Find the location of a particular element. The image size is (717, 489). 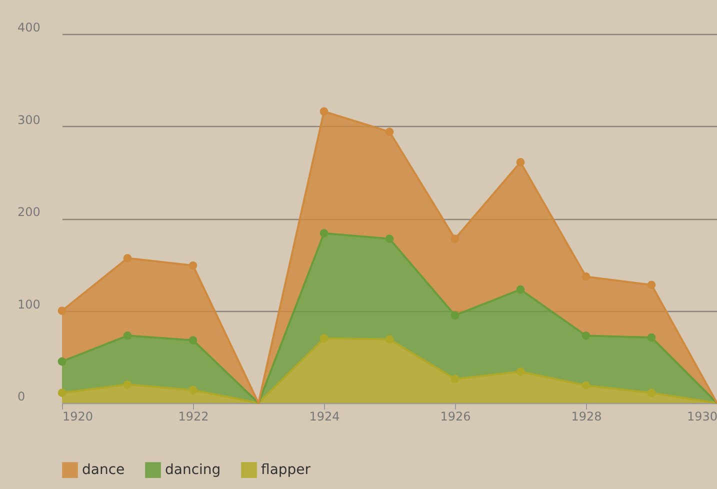

y-tick-label: 400 is located at coordinates (29, 27).